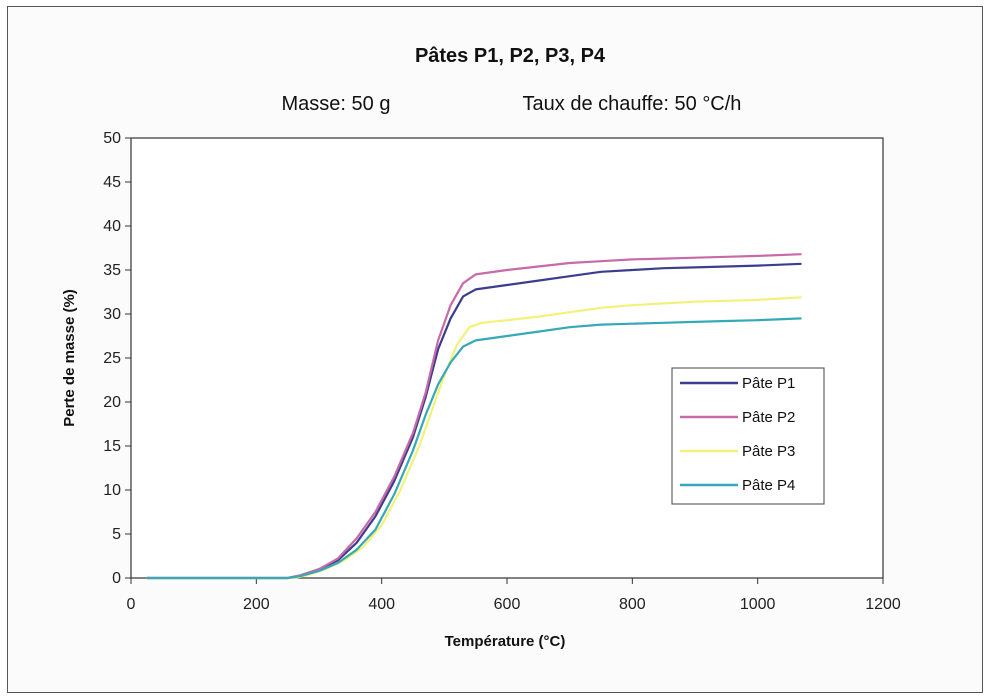 The image size is (992, 698). I want to click on chart-subtitle-rate: Taux de chauffe: 50 °C/h, so click(632, 104).